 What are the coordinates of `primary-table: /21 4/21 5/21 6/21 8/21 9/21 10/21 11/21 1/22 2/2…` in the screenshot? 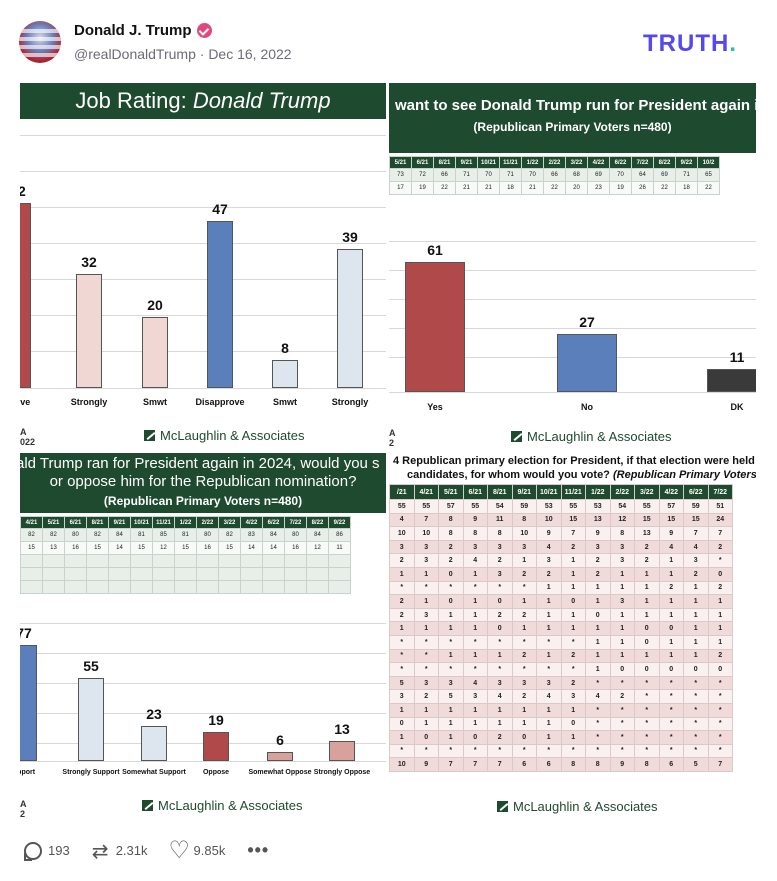 It's located at (561, 628).